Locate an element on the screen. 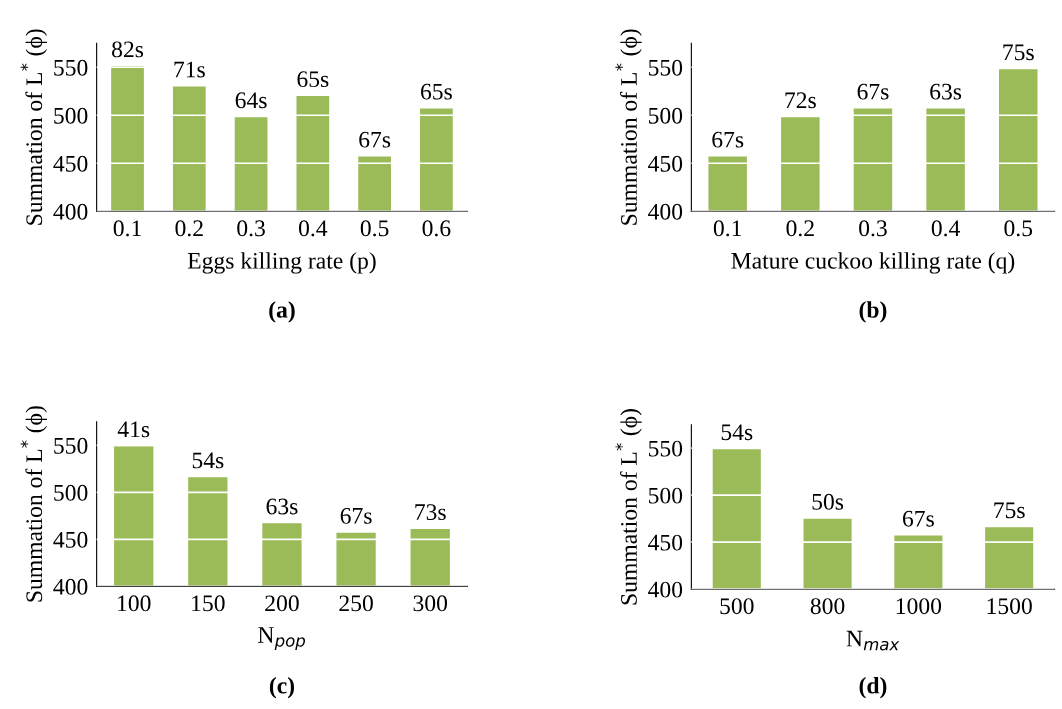  x-tick-label: 800 is located at coordinates (827, 606).